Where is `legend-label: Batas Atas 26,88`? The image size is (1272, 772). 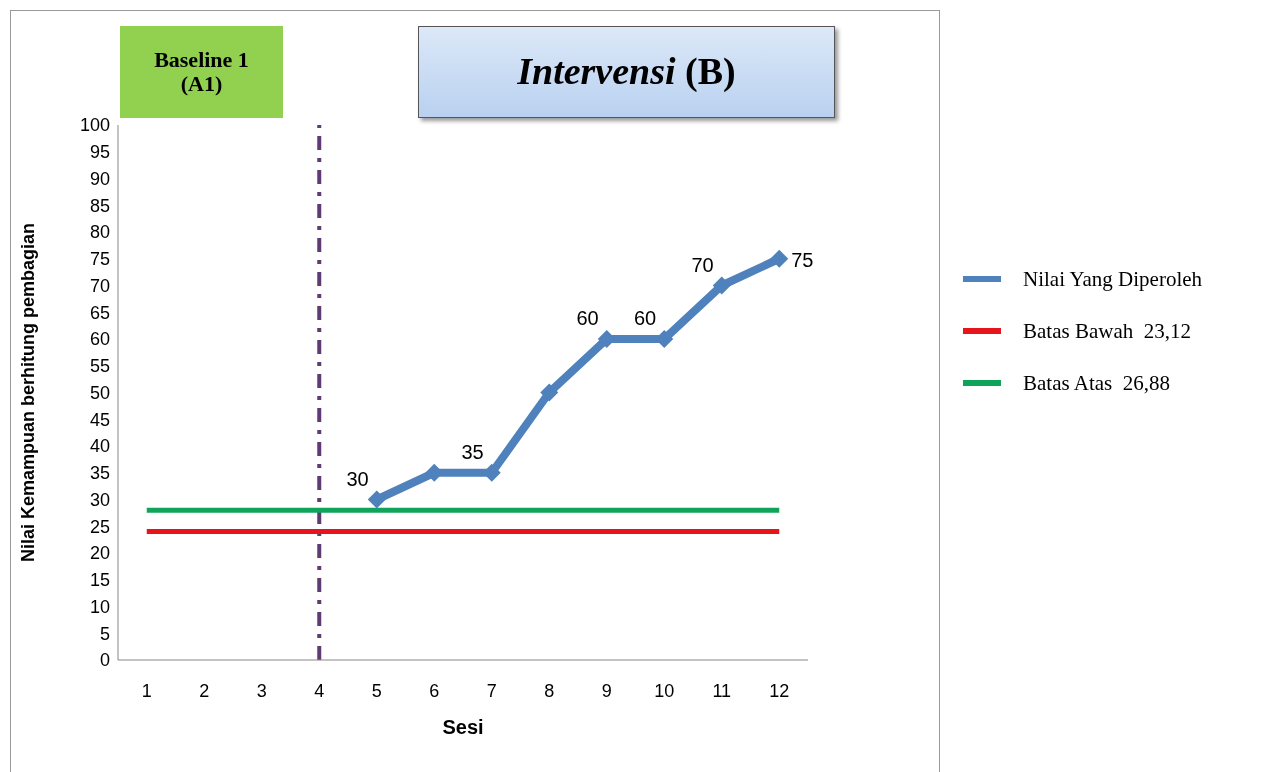 legend-label: Batas Atas 26,88 is located at coordinates (1096, 383).